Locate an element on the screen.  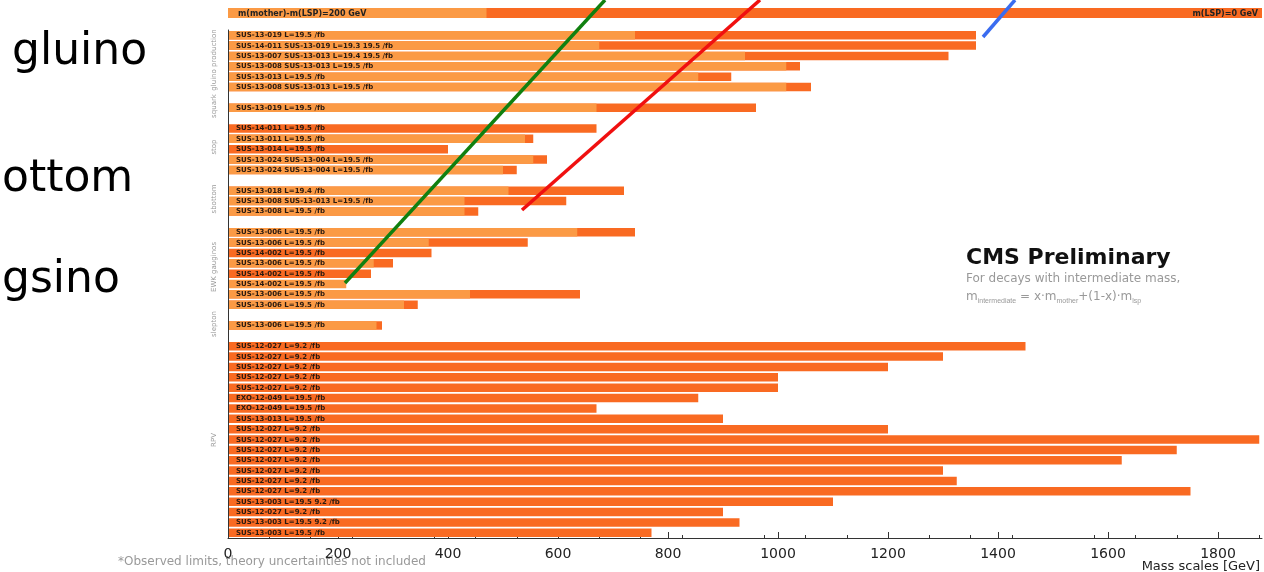
x-tick-label: 1200 is located at coordinates (888, 553).